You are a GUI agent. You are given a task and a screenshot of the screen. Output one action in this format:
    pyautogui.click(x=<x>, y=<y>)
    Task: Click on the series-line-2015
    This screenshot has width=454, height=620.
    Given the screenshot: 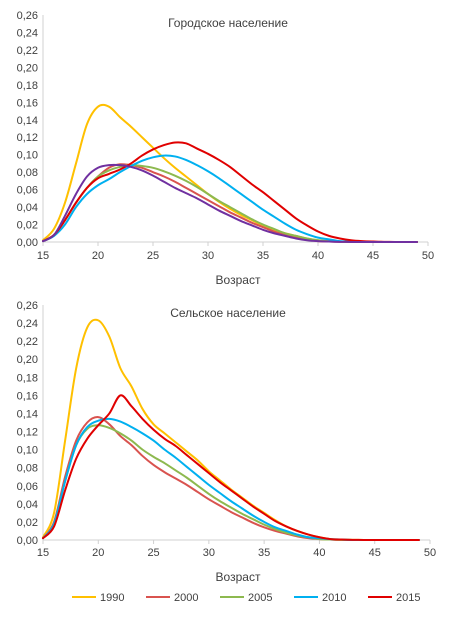 What is the action you would take?
    pyautogui.click(x=230, y=192)
    